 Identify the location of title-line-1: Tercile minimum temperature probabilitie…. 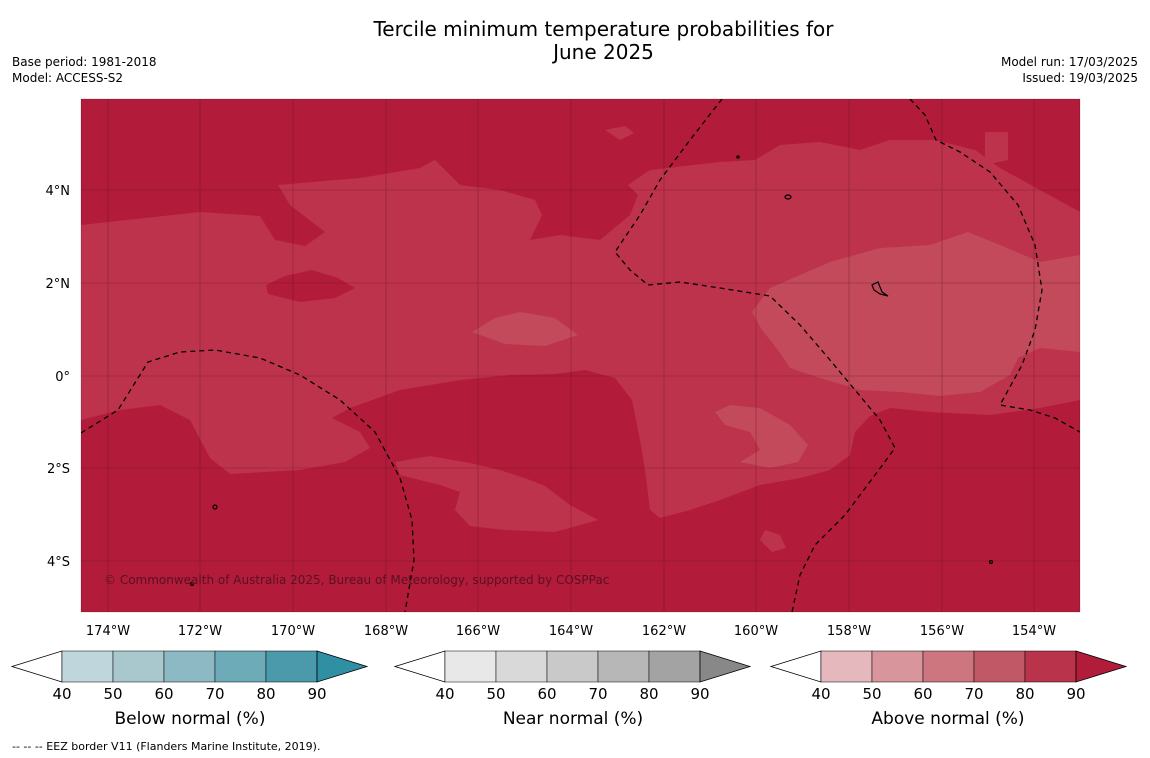
(603, 29).